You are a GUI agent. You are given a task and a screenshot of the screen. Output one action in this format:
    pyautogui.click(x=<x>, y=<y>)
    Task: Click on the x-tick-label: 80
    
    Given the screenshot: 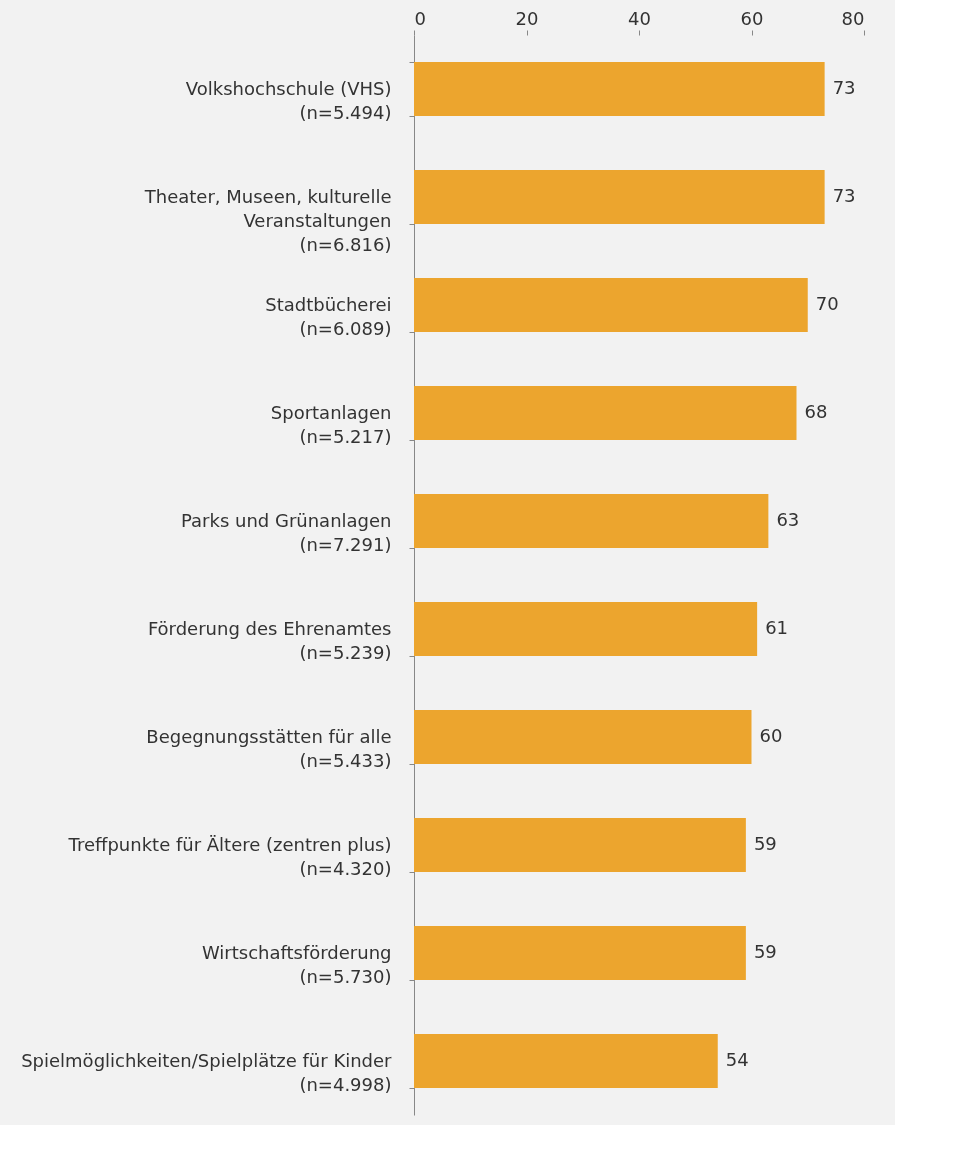 What is the action you would take?
    pyautogui.click(x=853, y=18)
    